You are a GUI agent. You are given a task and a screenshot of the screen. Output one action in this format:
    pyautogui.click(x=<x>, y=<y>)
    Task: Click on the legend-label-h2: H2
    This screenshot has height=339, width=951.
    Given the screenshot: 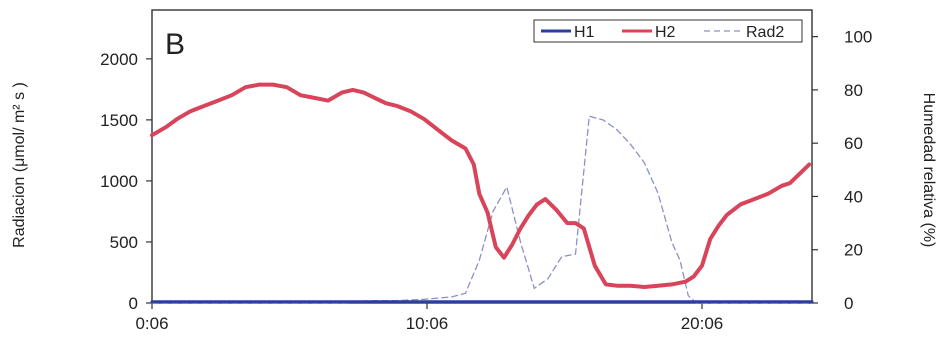 What is the action you would take?
    pyautogui.click(x=665, y=32)
    